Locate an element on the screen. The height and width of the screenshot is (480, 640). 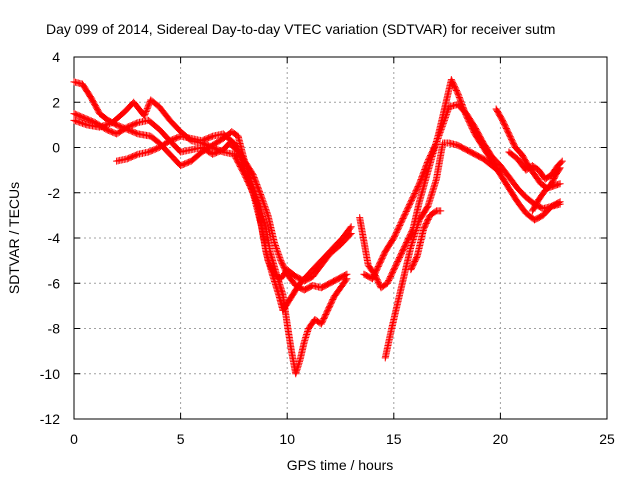
x-tick-label: 25 is located at coordinates (607, 439).